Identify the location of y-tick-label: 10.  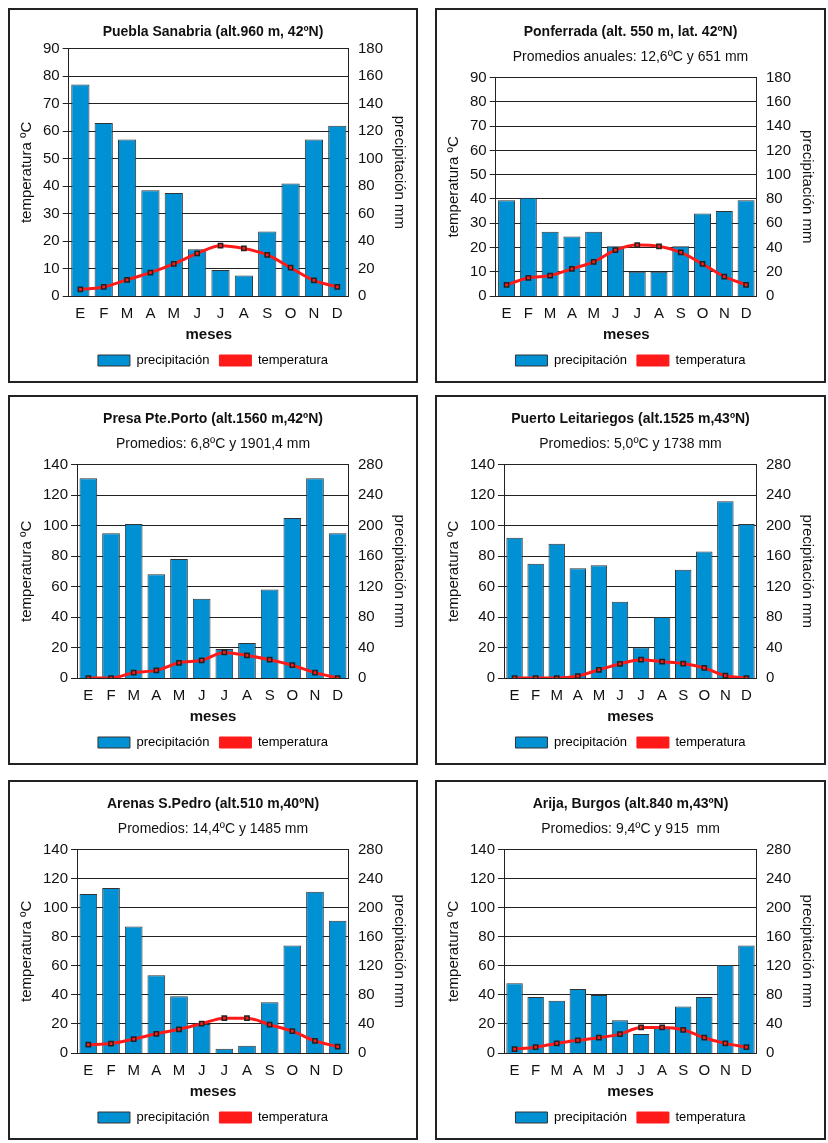
(478, 270).